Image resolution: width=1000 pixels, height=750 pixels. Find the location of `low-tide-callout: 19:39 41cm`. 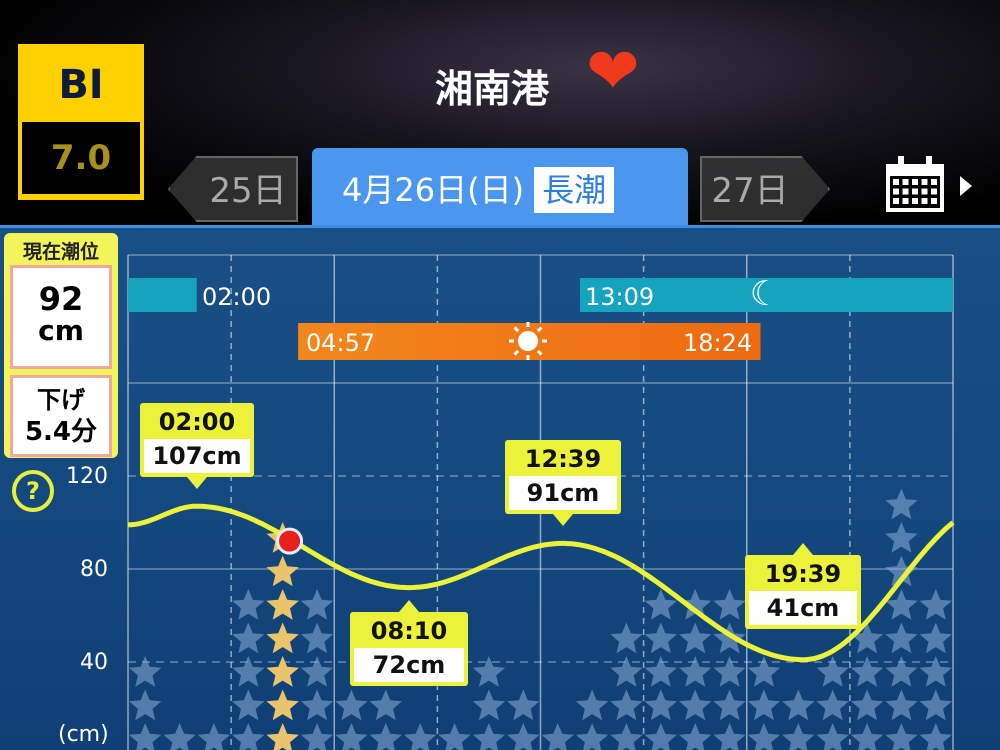

low-tide-callout: 19:39 41cm is located at coordinates (803, 586).